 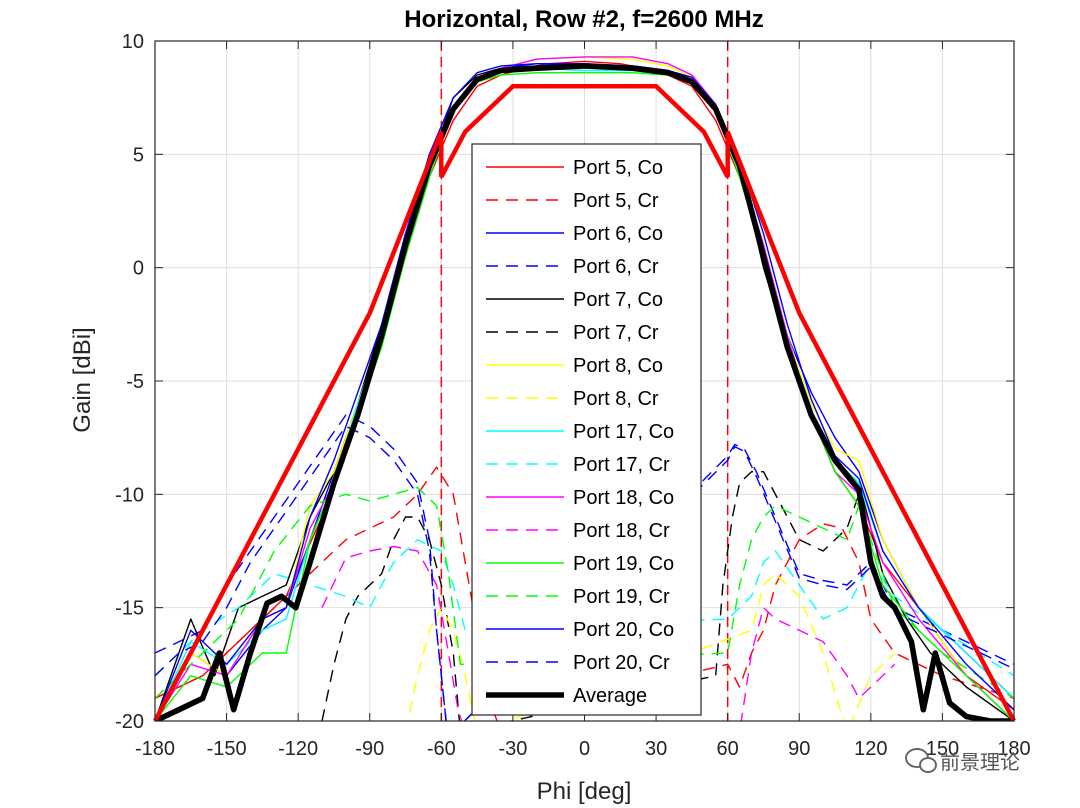 What do you see at coordinates (618, 168) in the screenshot?
I see `legend-label: Port 5, Co` at bounding box center [618, 168].